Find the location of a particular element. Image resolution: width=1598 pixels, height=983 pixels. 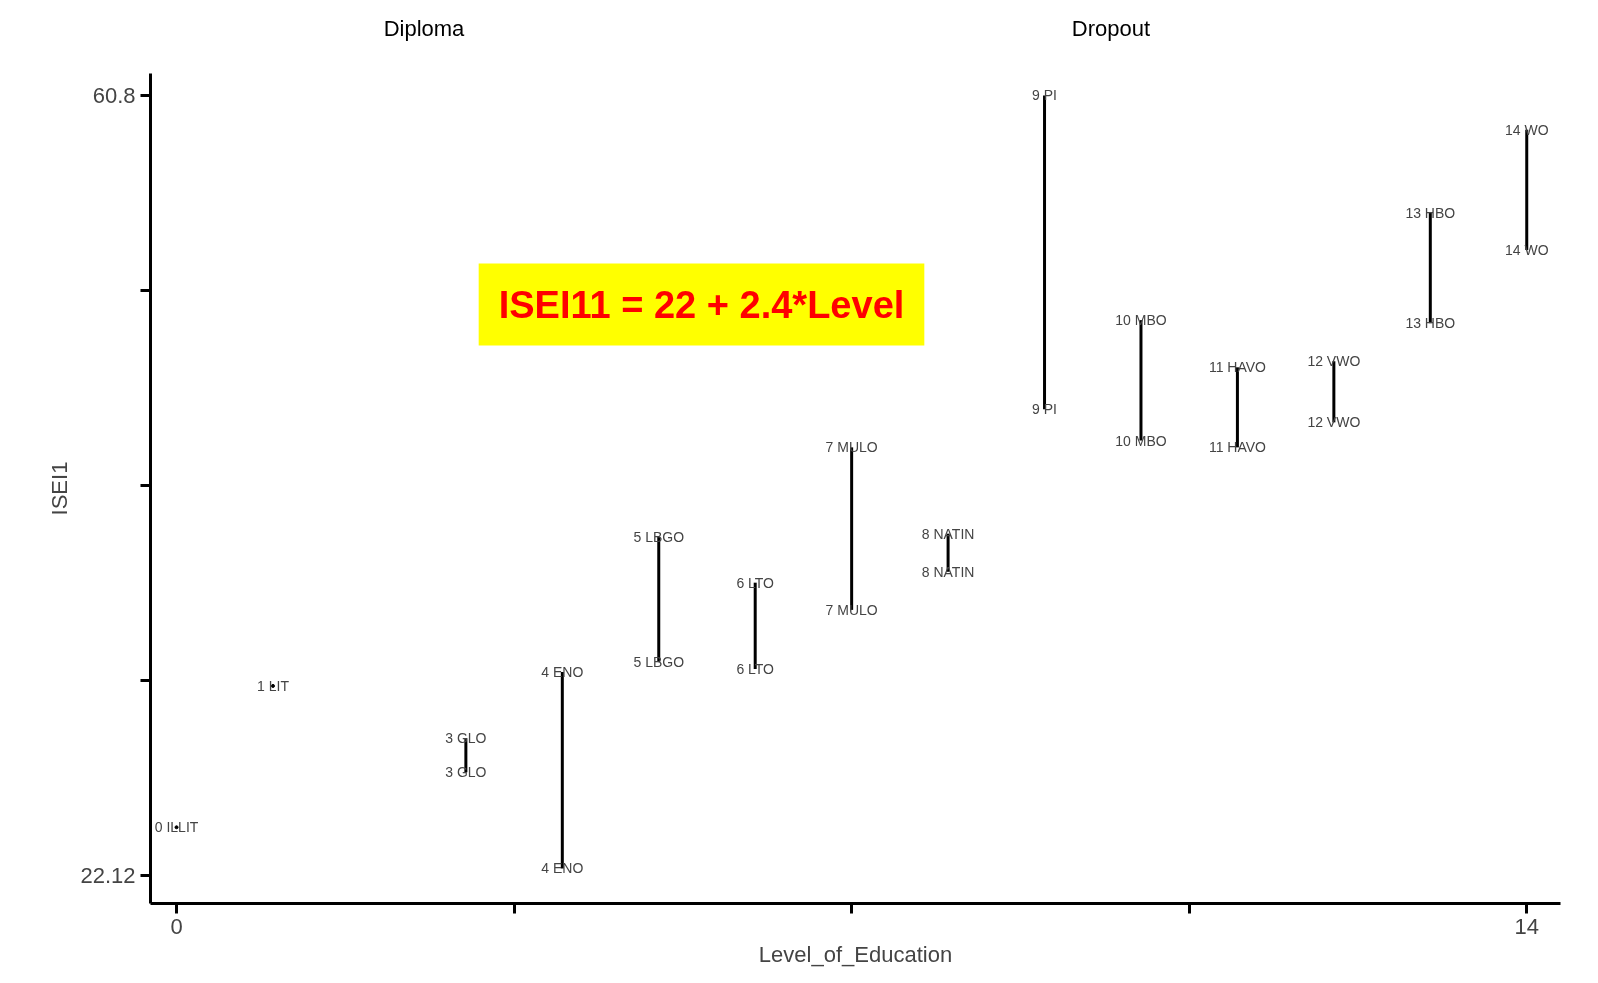

y-tick-label: 60.8 is located at coordinates (114, 95).